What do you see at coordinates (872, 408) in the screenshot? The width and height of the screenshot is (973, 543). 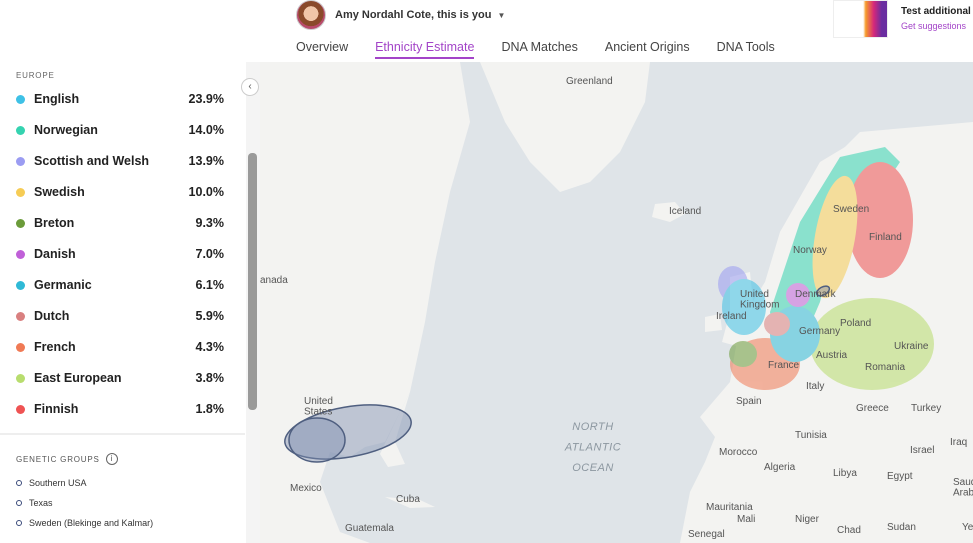 I see `map-label-line: Greece` at bounding box center [872, 408].